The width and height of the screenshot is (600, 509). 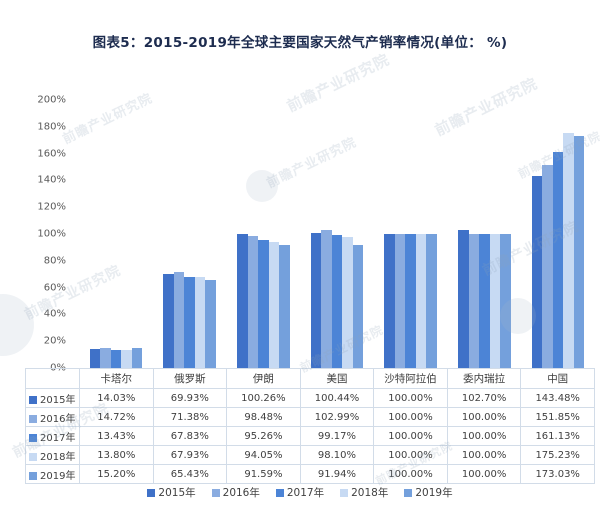 What do you see at coordinates (337, 398) in the screenshot?
I see `value-cell: 100.44%` at bounding box center [337, 398].